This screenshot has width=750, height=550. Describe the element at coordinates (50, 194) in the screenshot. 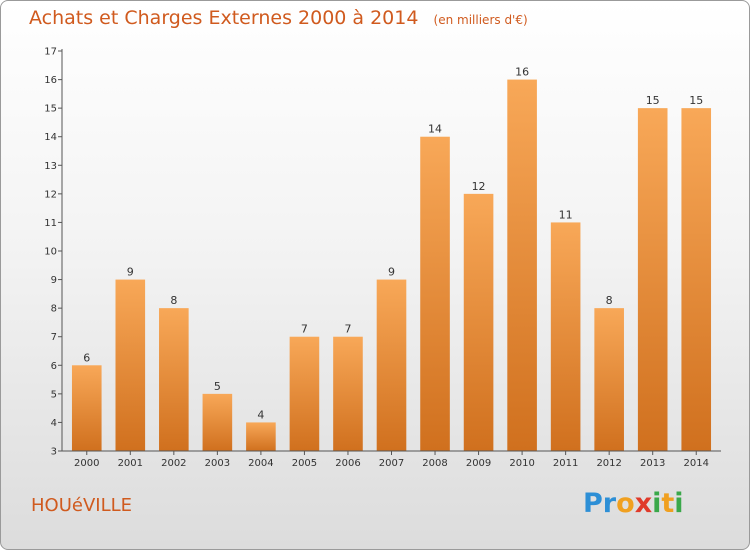

I see `y-tick-label: 12` at that location.